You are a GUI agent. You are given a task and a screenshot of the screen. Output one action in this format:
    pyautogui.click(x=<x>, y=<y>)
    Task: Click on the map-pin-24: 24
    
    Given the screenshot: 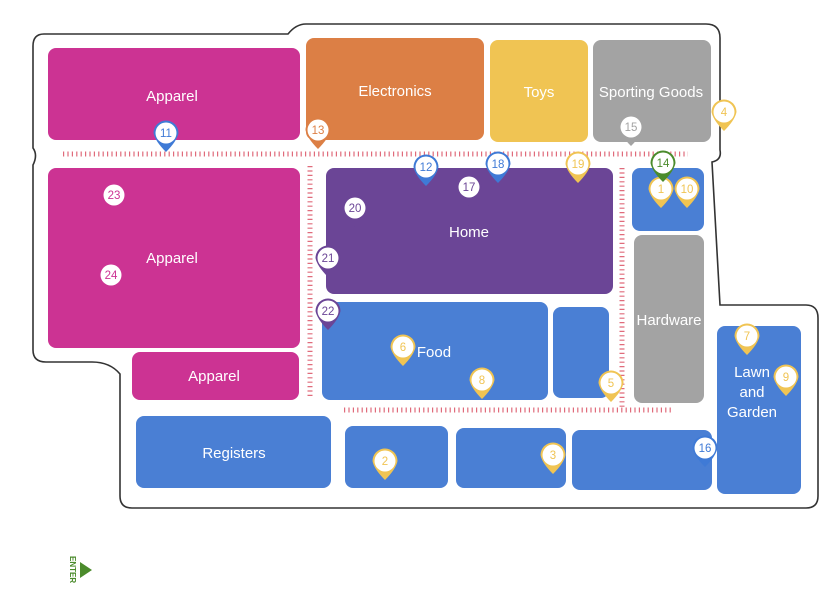 What is the action you would take?
    pyautogui.click(x=111, y=278)
    